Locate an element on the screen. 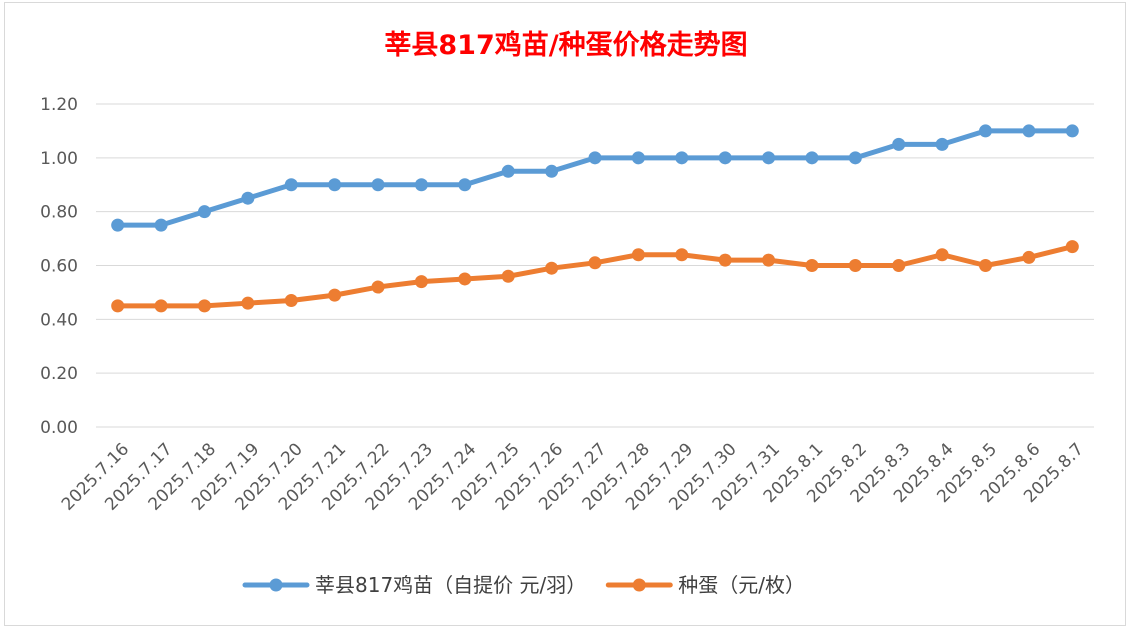 This screenshot has width=1132, height=631. legend-item-1: 莘县817鸡苗（自提价 元/羽） is located at coordinates (414, 585).